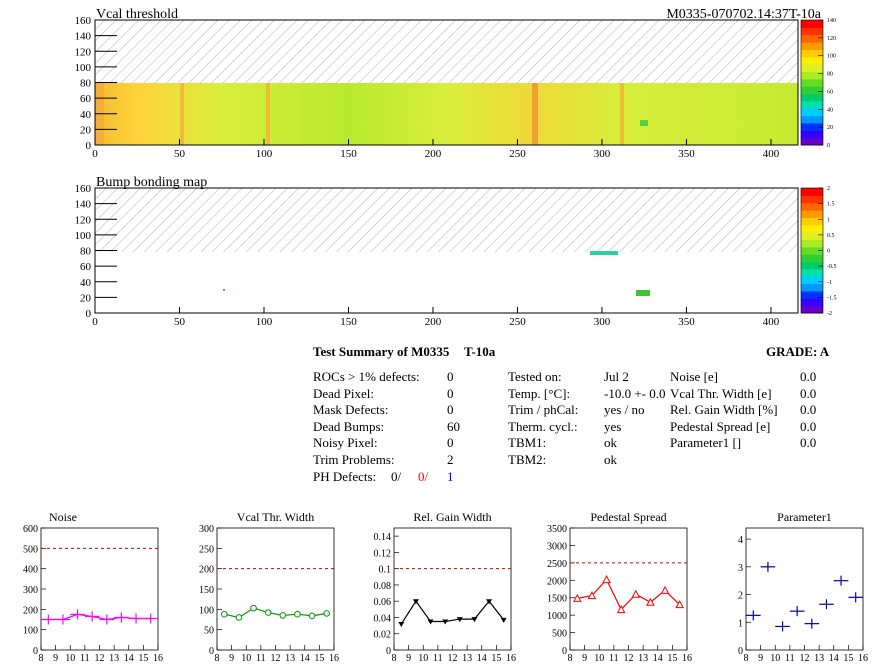  What do you see at coordinates (86, 298) in the screenshot?
I see `y-tick-label: 20` at bounding box center [86, 298].